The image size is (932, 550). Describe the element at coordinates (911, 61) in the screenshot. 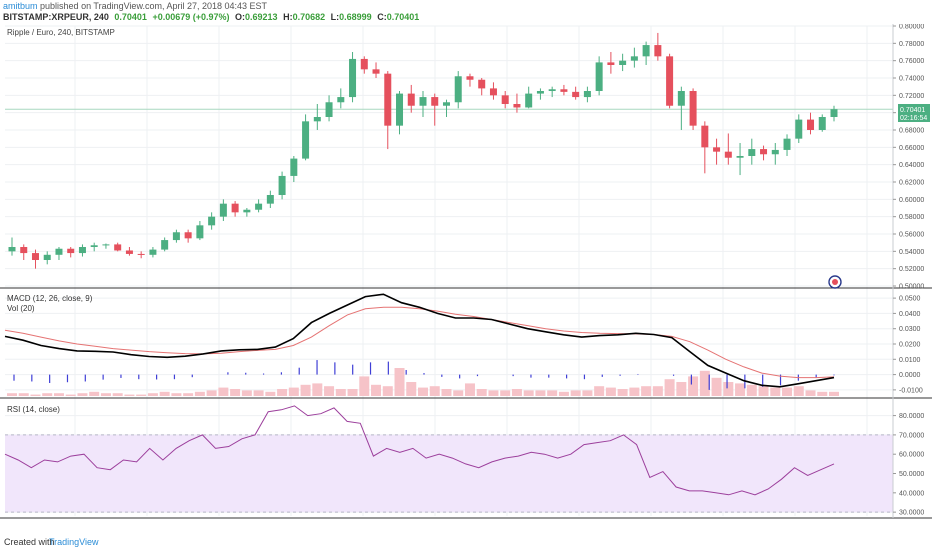

I see `price-tick-label: 0.76000` at that location.